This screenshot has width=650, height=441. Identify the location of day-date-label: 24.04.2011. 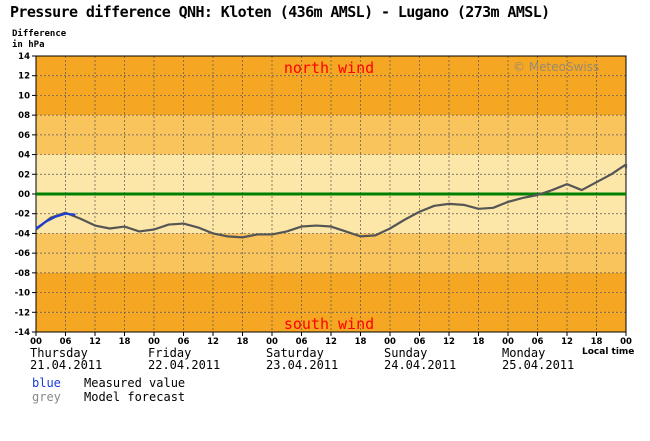
(420, 365).